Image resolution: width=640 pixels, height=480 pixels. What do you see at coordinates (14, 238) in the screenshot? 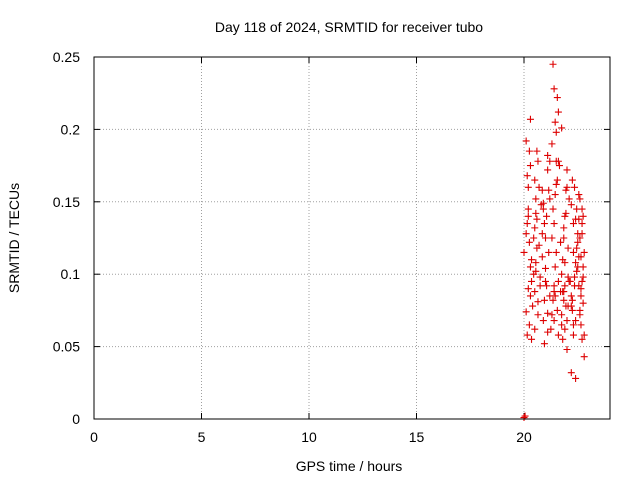
I see `y-axis-label: SRMTID / TECUs` at bounding box center [14, 238].